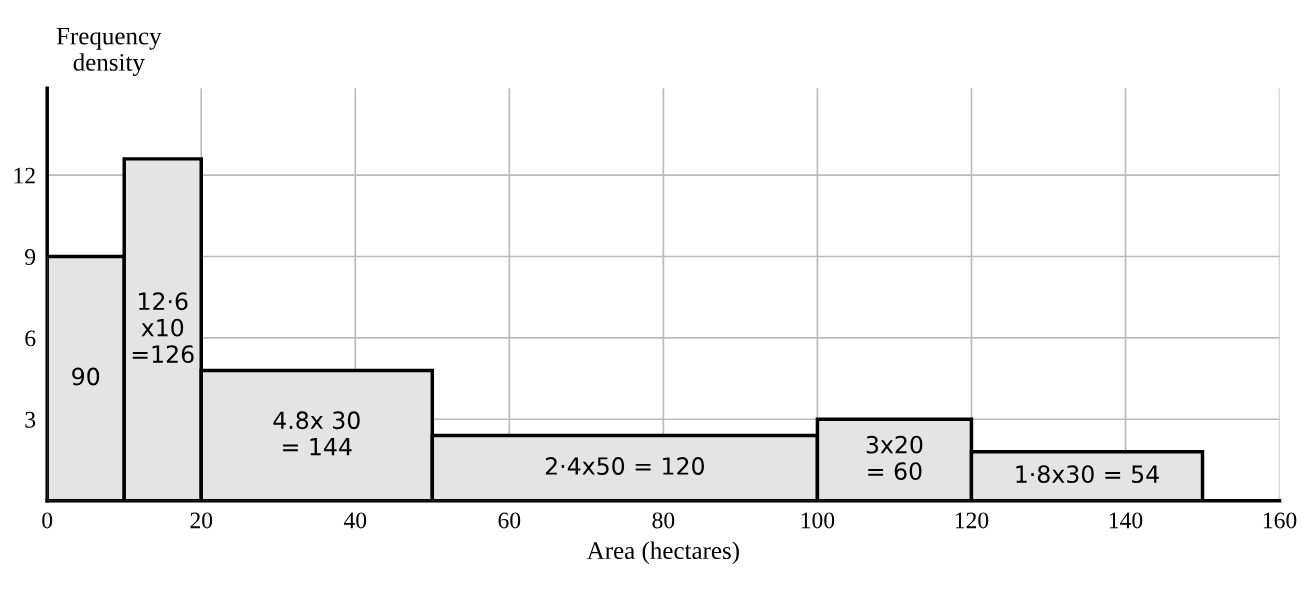 The height and width of the screenshot is (589, 1311). I want to click on annotation: 3x20 = 60, so click(894, 458).